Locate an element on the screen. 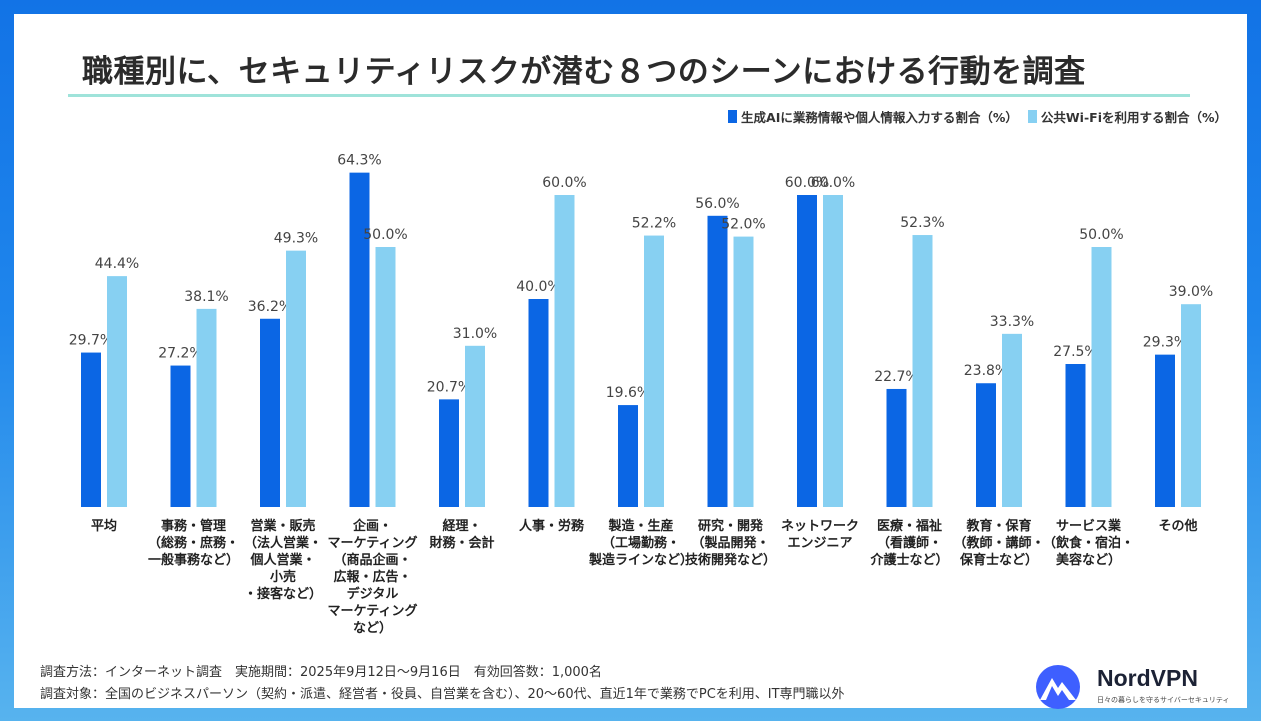 This screenshot has height=721, width=1261. legend-item-series-1: 生成AIに業務情報や個人情報入力する割合（%） is located at coordinates (873, 116).